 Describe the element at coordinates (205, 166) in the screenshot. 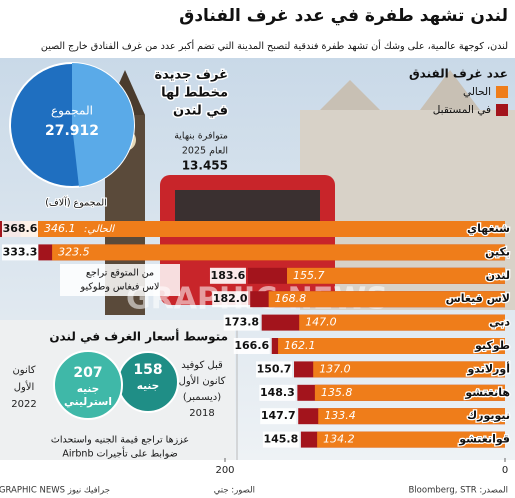

I see `new-rooms-value: 13.455` at that location.